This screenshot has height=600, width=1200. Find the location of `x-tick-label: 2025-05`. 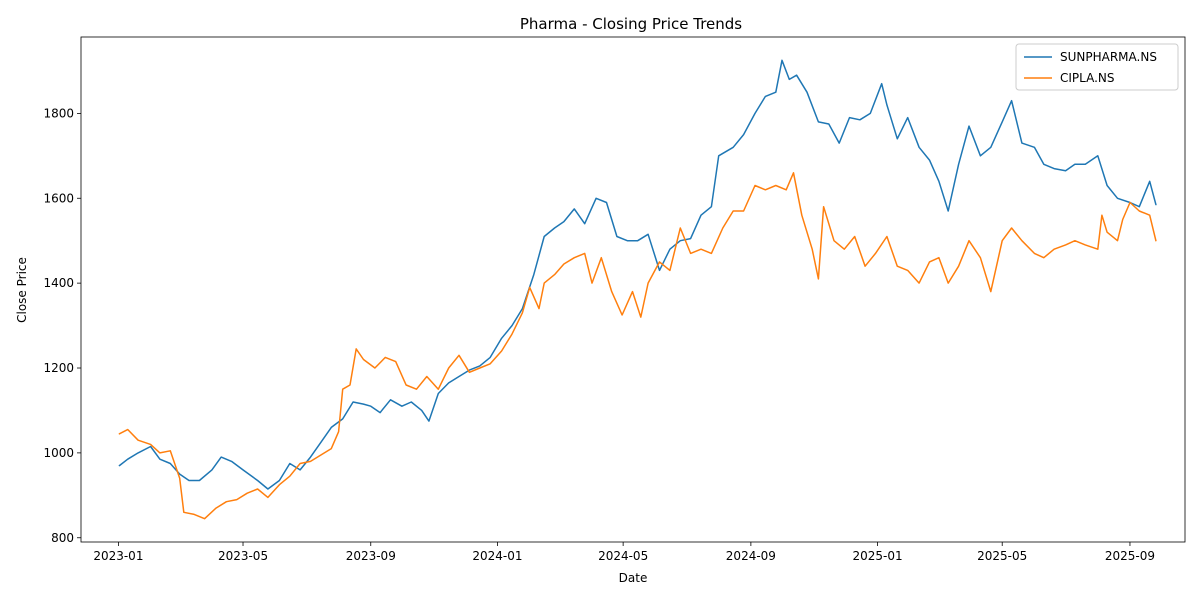

x-tick-label: 2025-05 is located at coordinates (1002, 556).